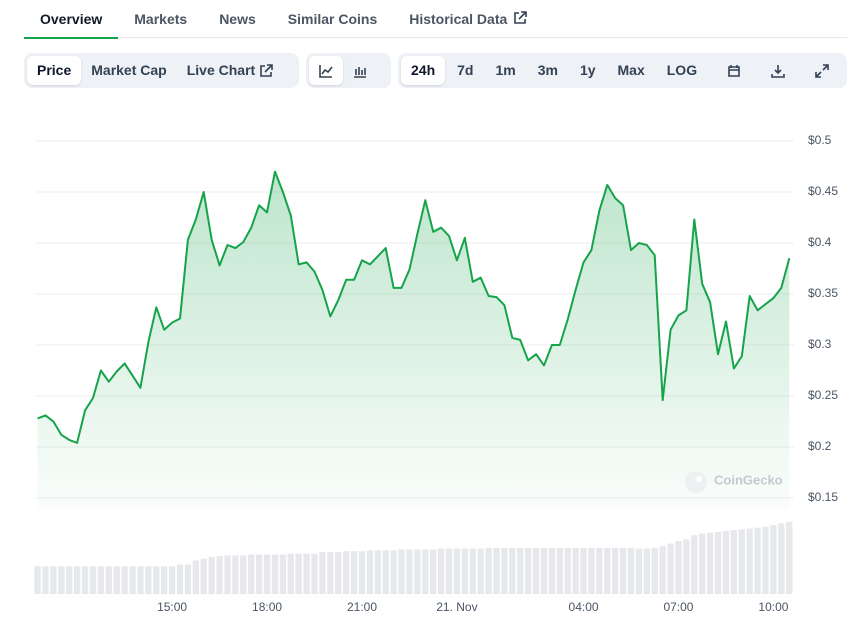  What do you see at coordinates (71, 19) in the screenshot?
I see `tab: Overview` at bounding box center [71, 19].